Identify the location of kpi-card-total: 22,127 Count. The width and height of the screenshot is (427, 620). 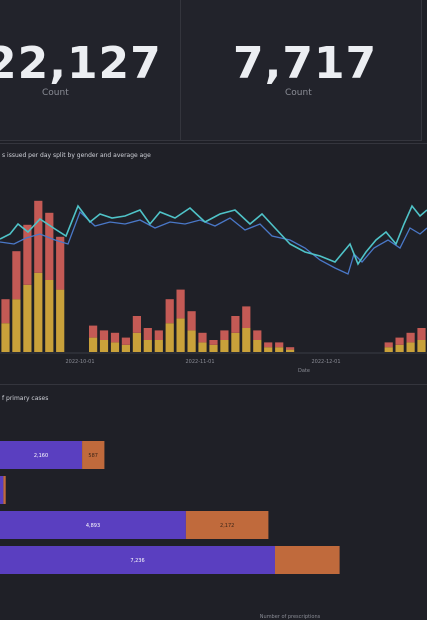
(90, 70).